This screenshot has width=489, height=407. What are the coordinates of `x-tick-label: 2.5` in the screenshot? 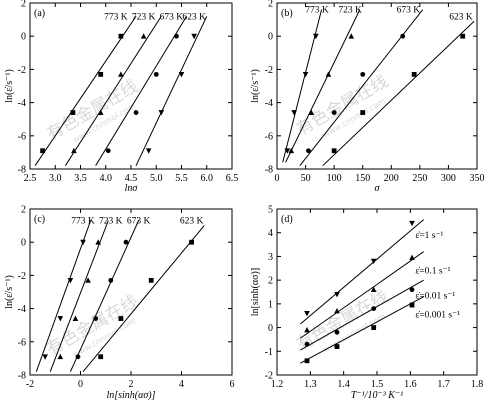 It's located at (30, 178).